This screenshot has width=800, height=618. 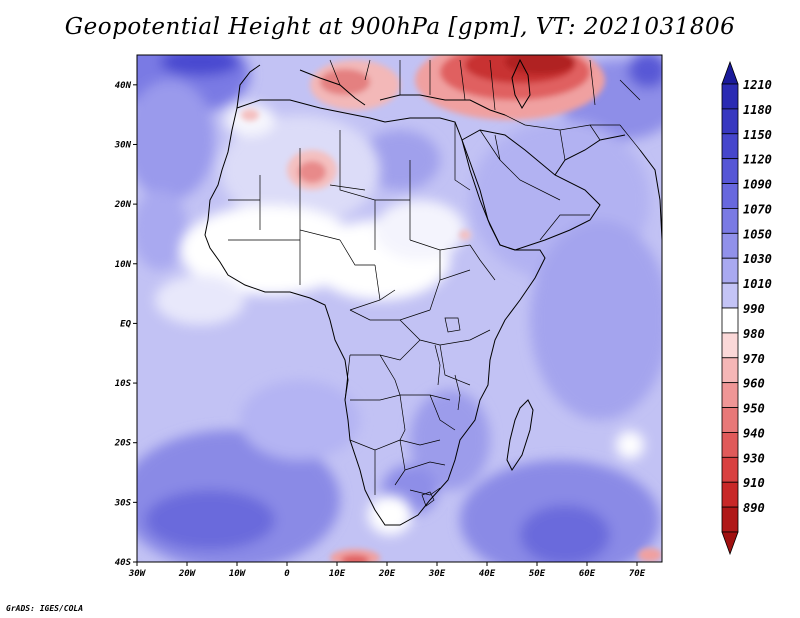 What do you see at coordinates (587, 574) in the screenshot?
I see `lon-tick-label: 60E` at bounding box center [587, 574].